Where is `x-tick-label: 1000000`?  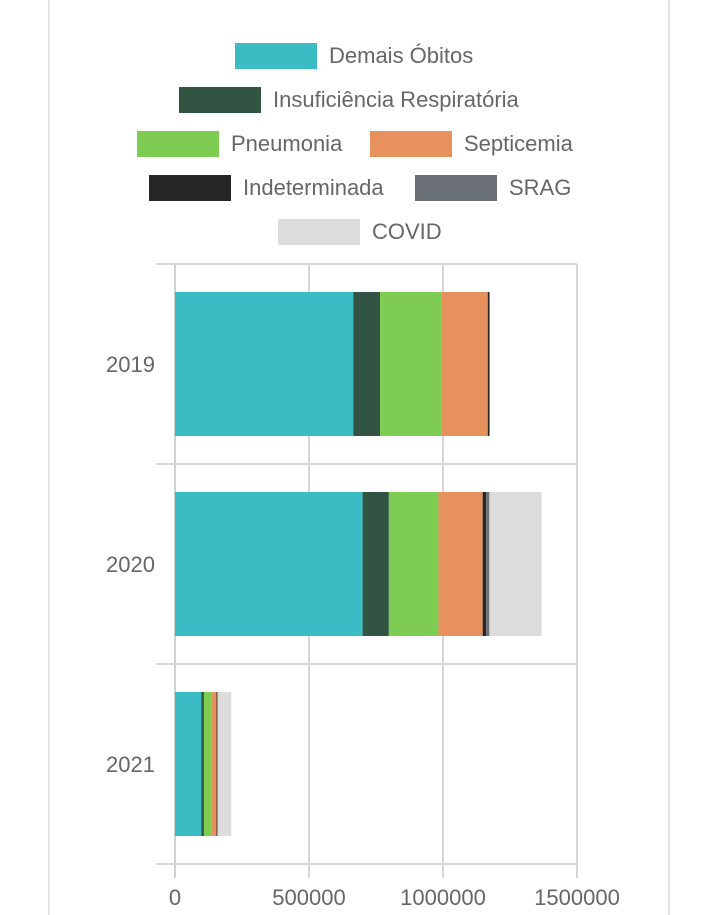
x-tick-label: 1000000 is located at coordinates (443, 897).